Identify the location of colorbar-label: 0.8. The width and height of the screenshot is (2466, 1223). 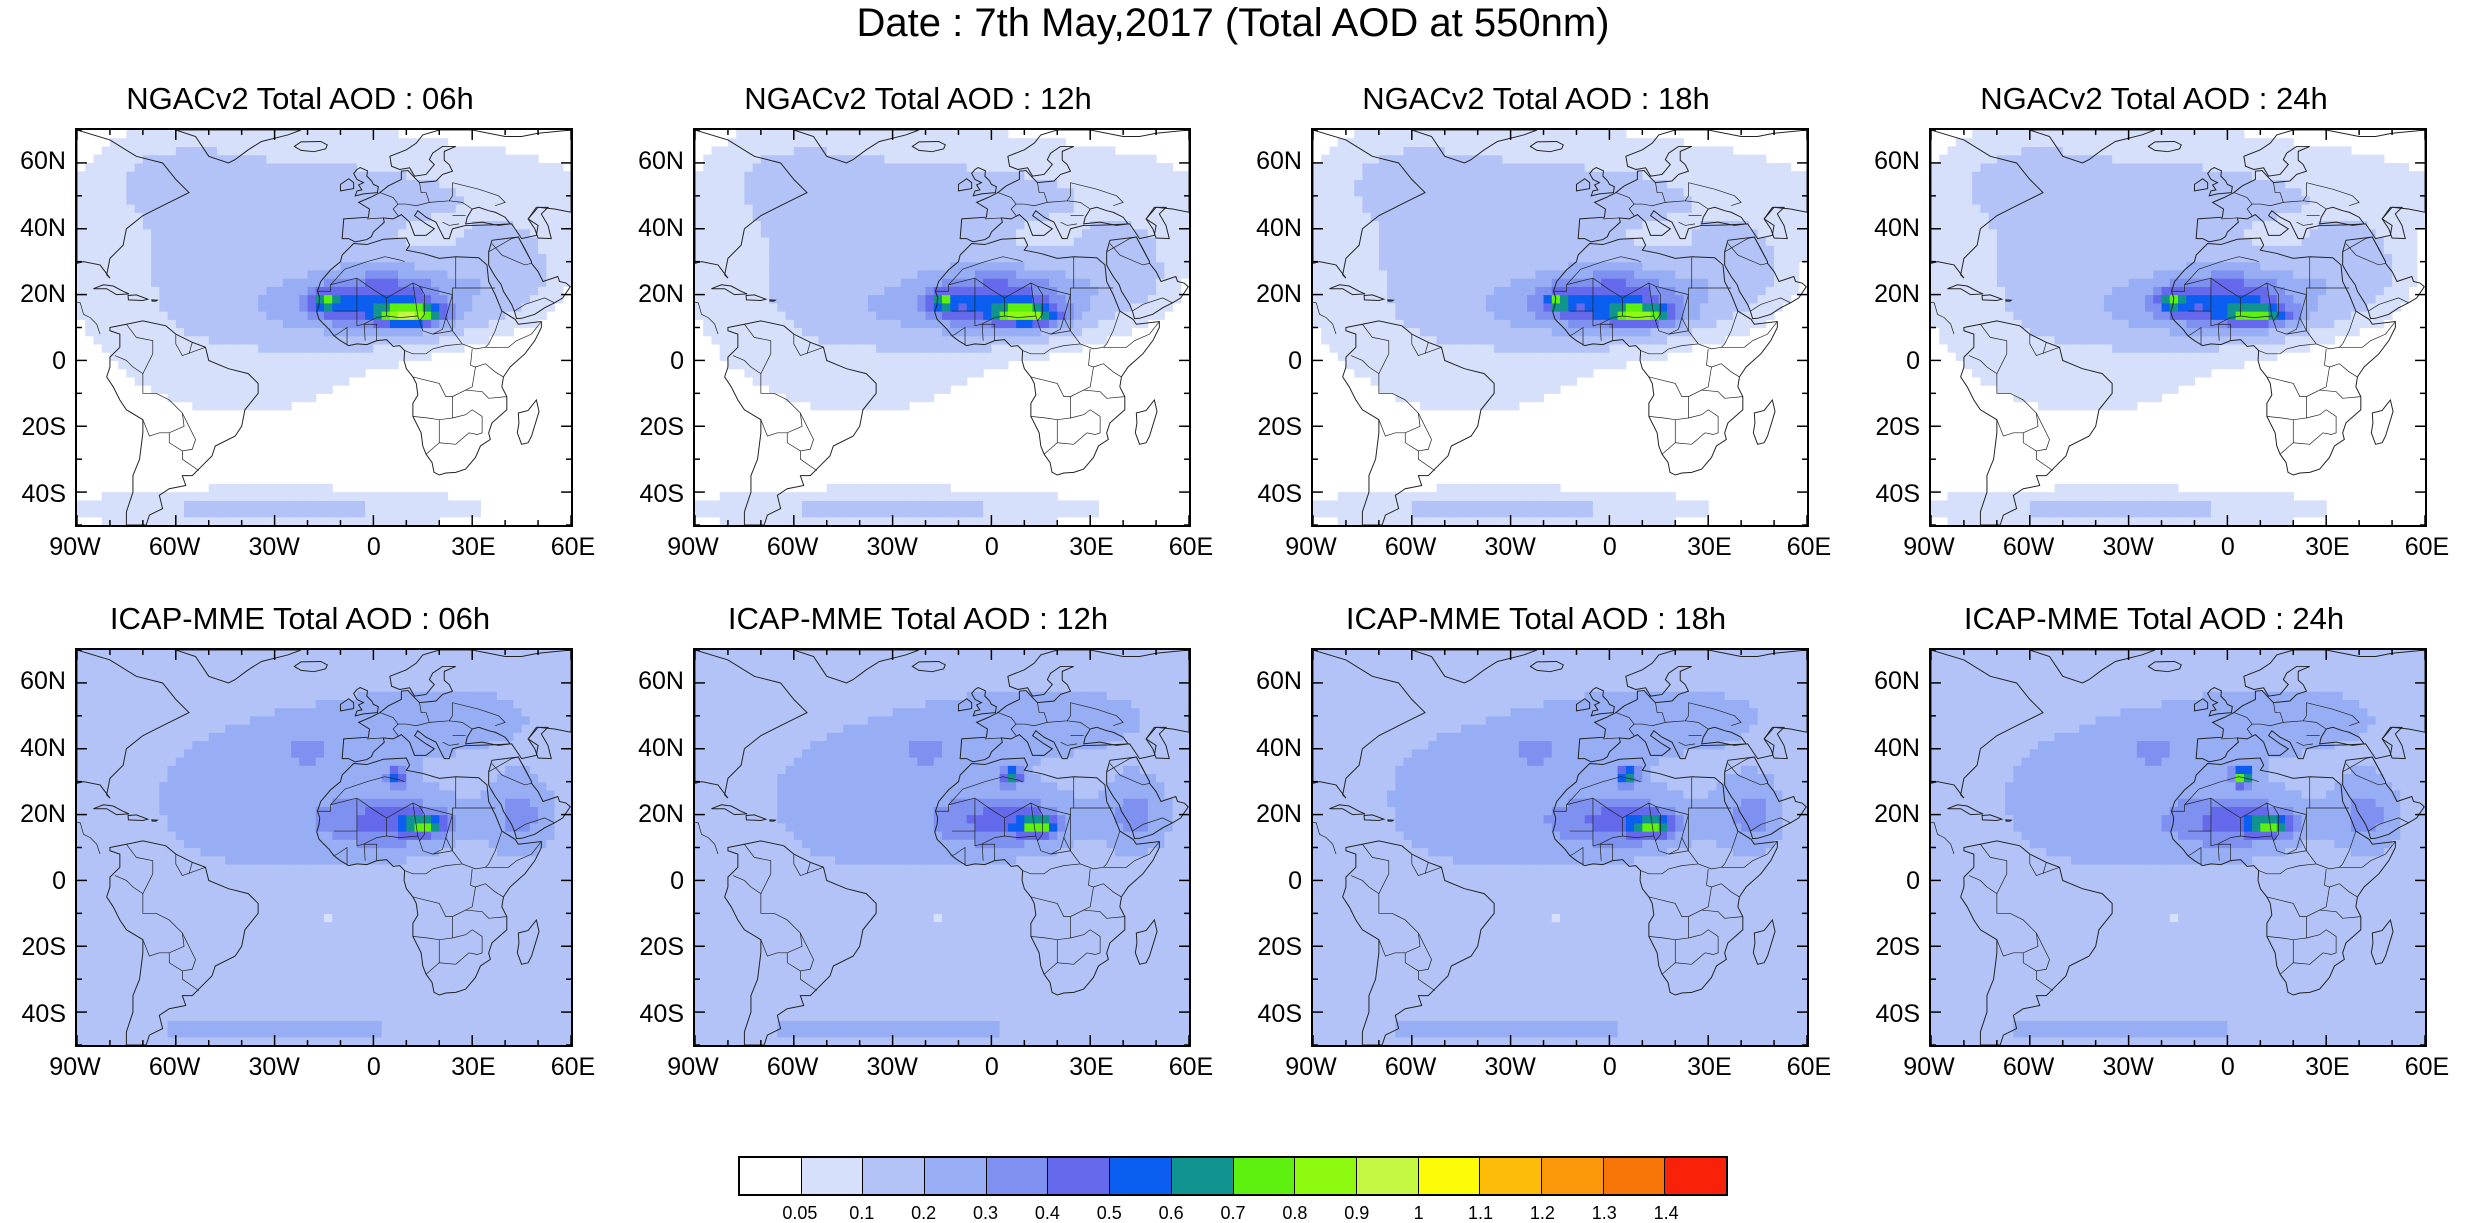
(1295, 1213).